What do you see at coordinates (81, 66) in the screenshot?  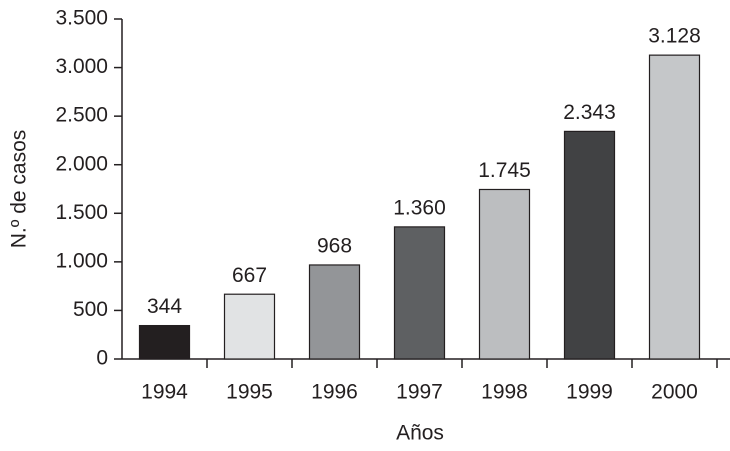 I see `y-tick-label: 3.000` at bounding box center [81, 66].